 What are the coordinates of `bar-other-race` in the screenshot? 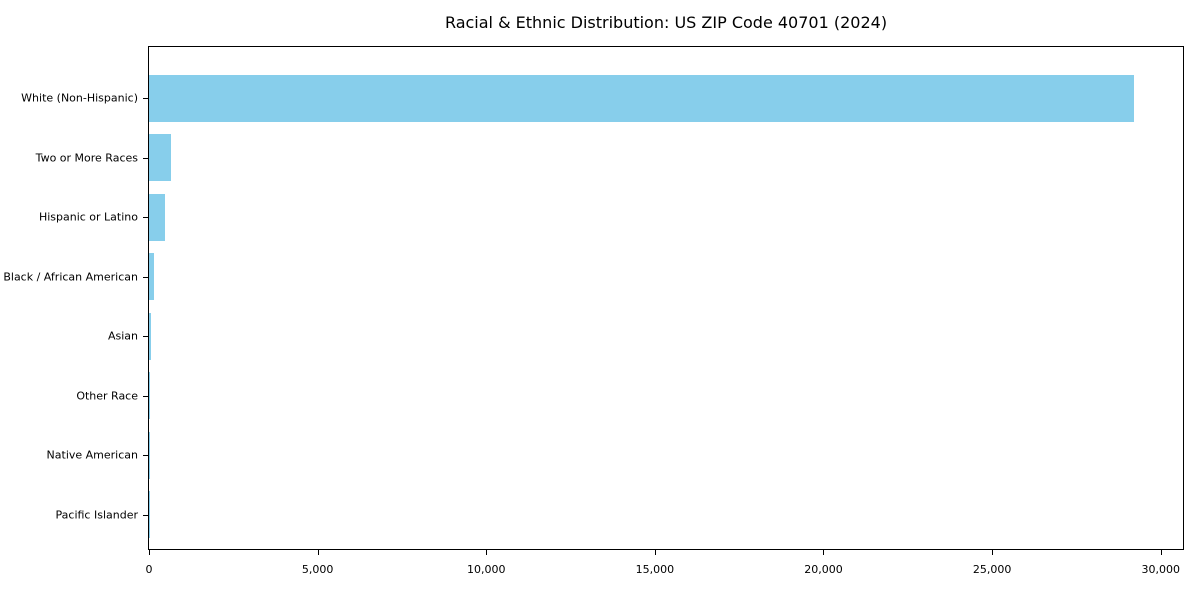 It's located at (149, 395).